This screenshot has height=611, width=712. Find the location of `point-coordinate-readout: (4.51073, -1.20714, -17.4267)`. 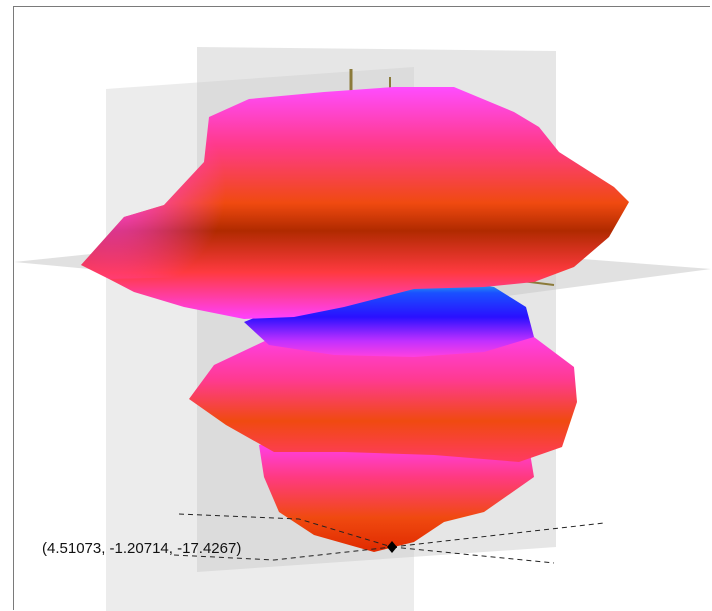

point-coordinate-readout: (4.51073, -1.20714, -17.4267) is located at coordinates (142, 548).